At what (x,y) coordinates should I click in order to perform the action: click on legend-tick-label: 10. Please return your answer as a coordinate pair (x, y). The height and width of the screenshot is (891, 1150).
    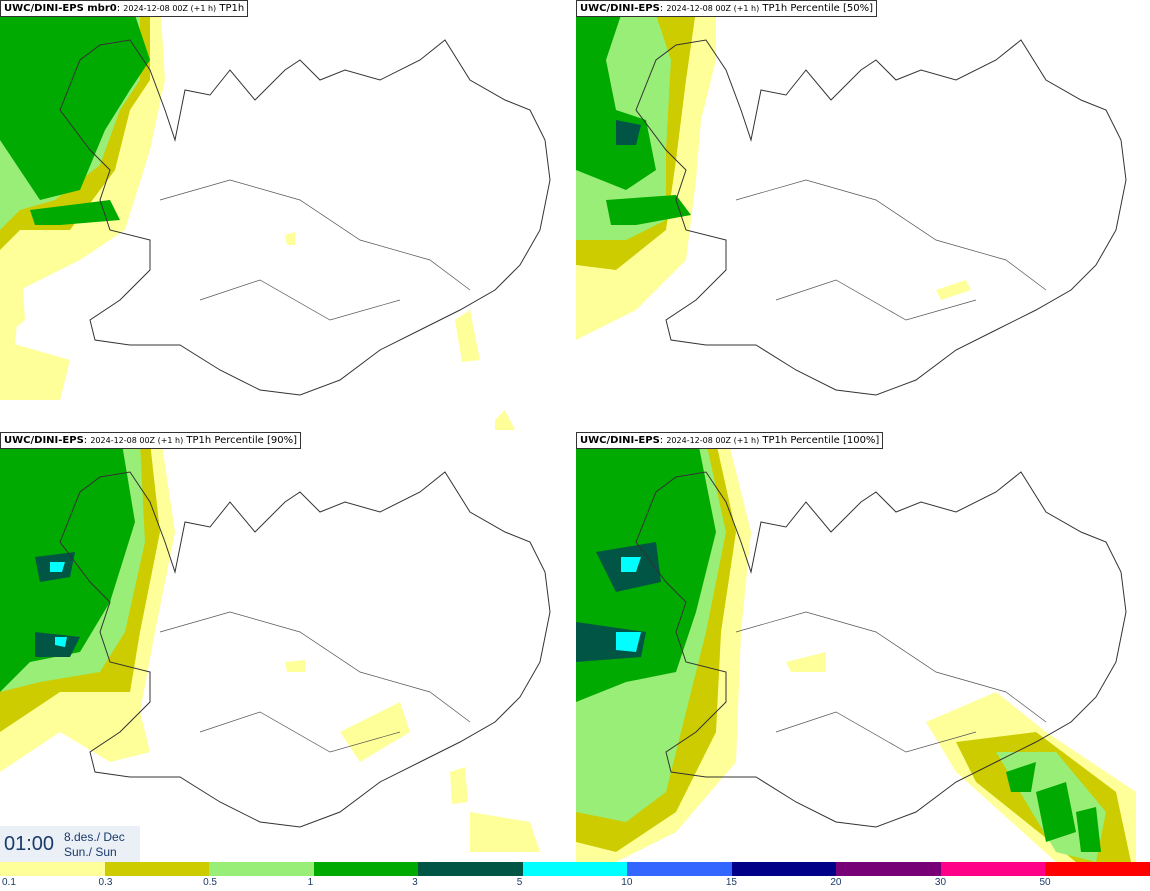
    Looking at the image, I should click on (627, 882).